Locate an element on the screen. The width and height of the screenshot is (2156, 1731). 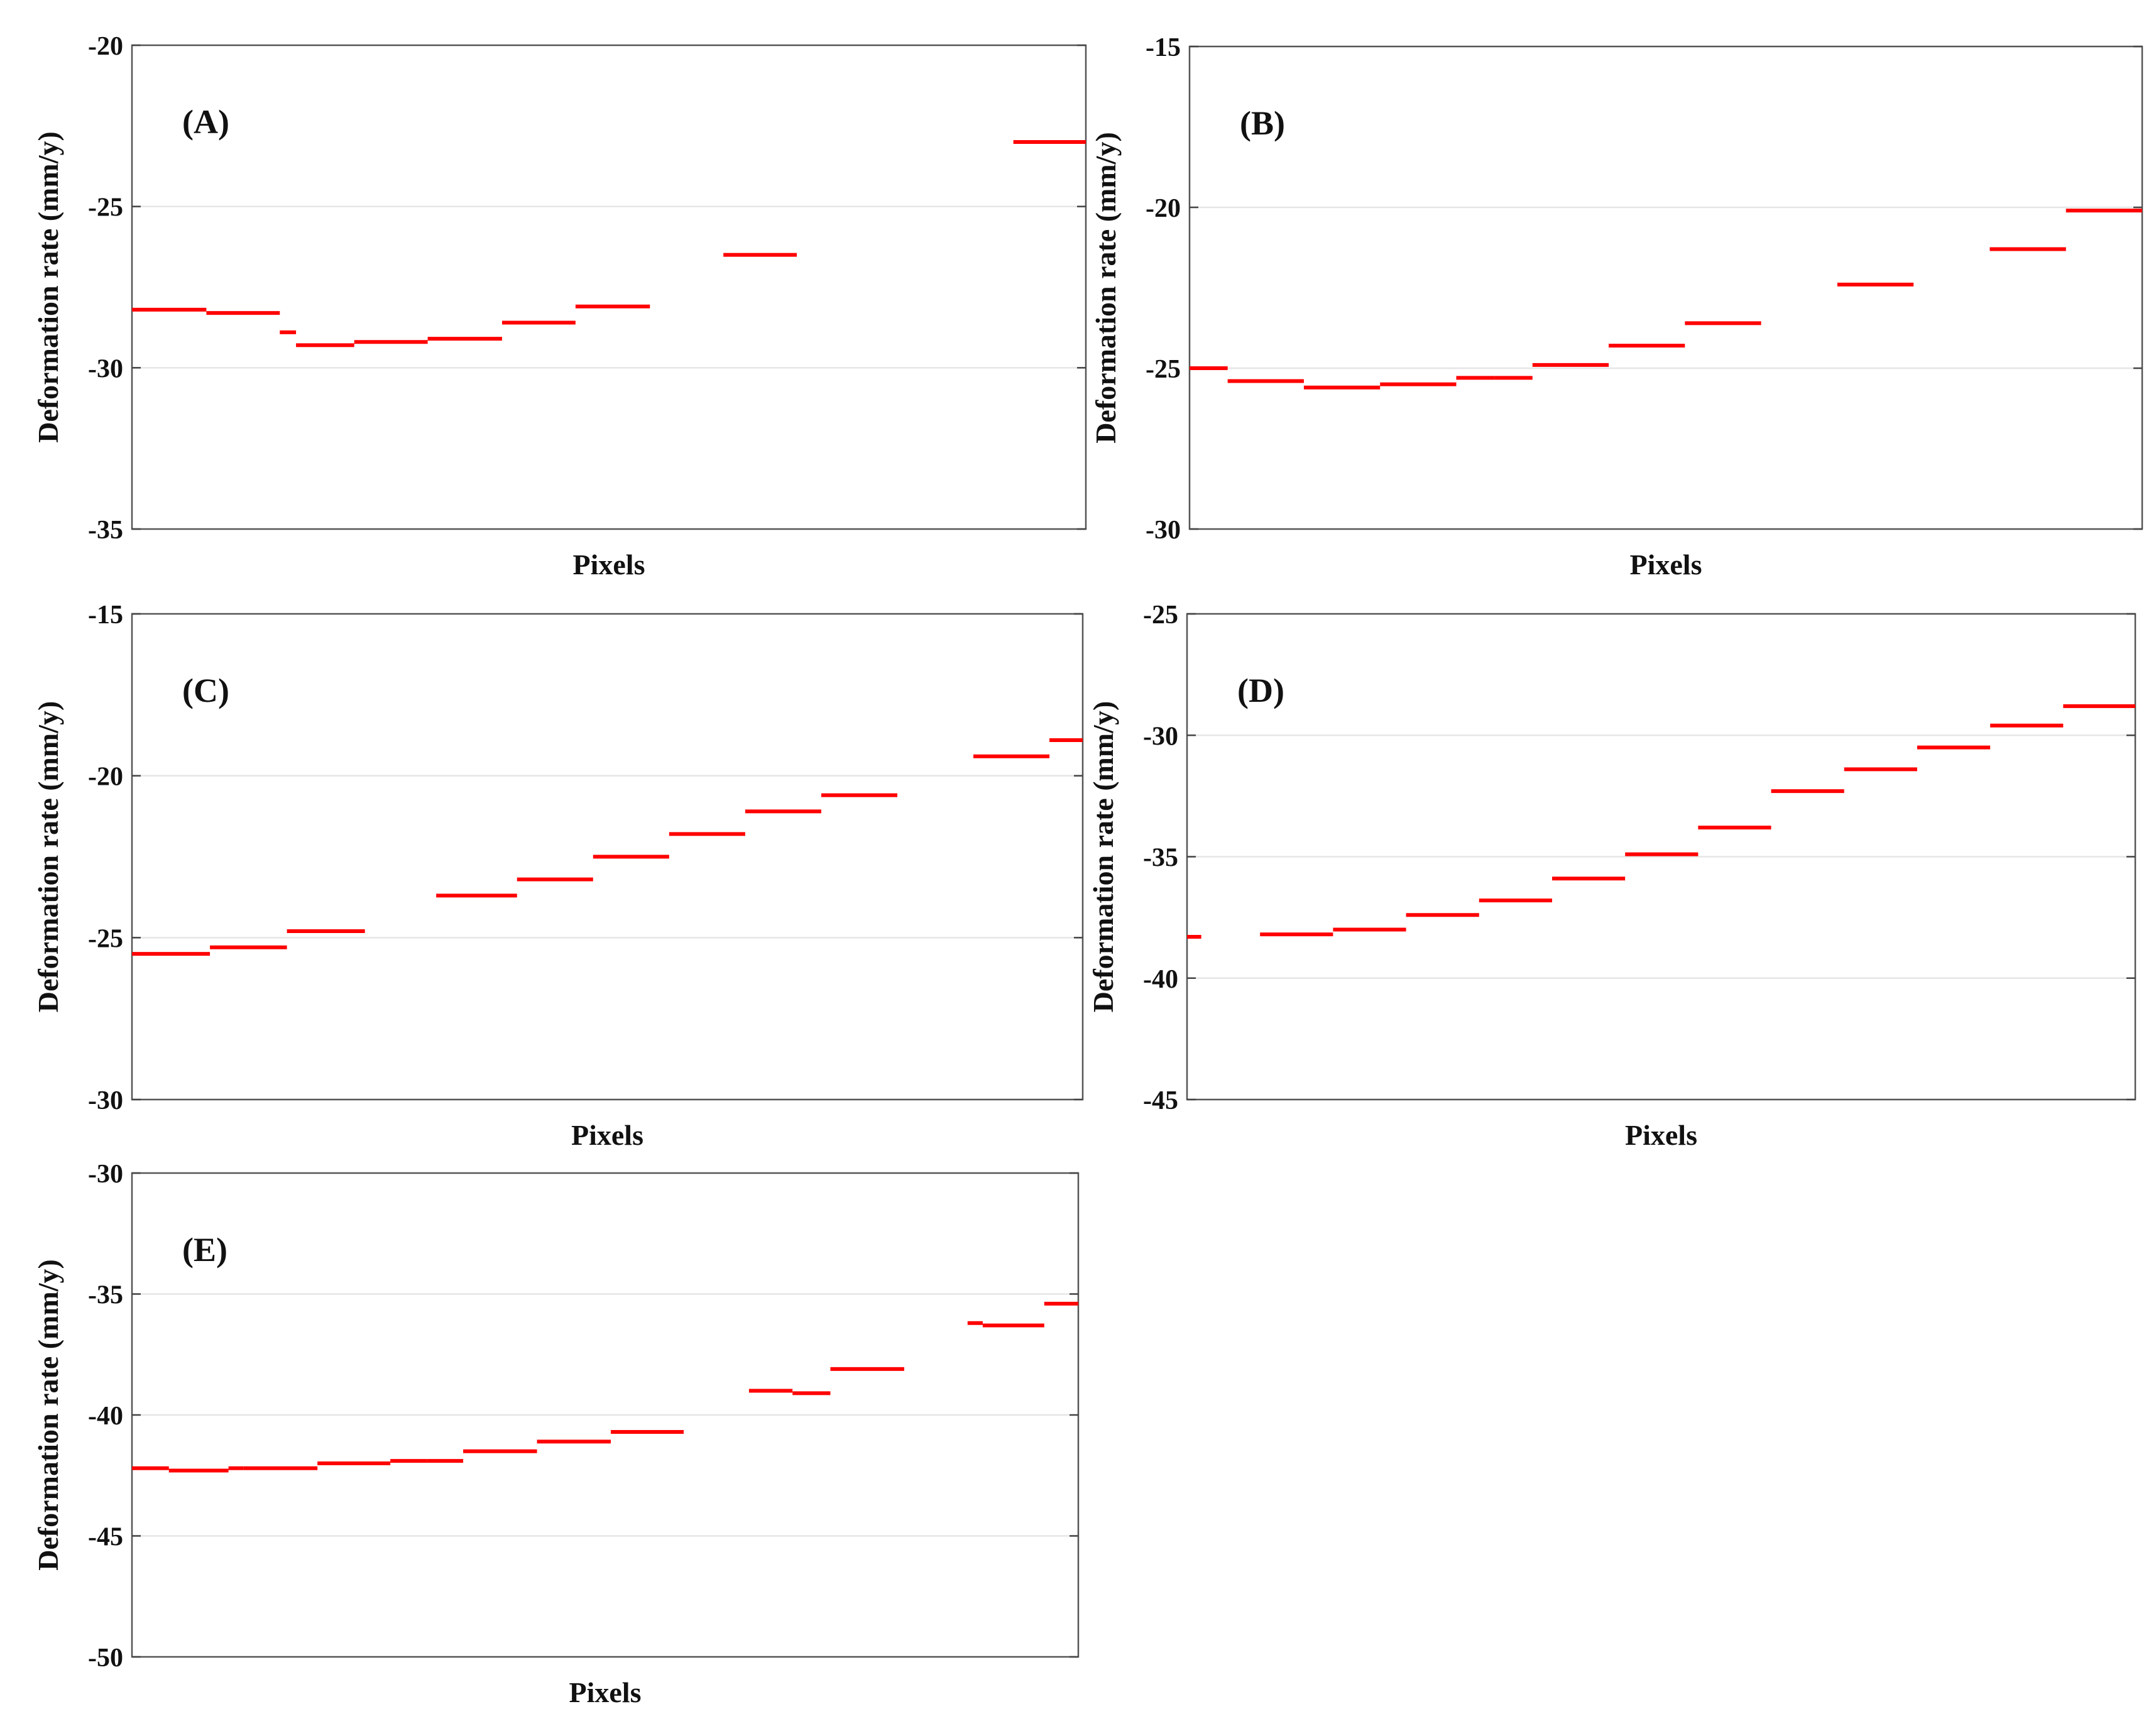
panel-label: (B) is located at coordinates (1262, 123).